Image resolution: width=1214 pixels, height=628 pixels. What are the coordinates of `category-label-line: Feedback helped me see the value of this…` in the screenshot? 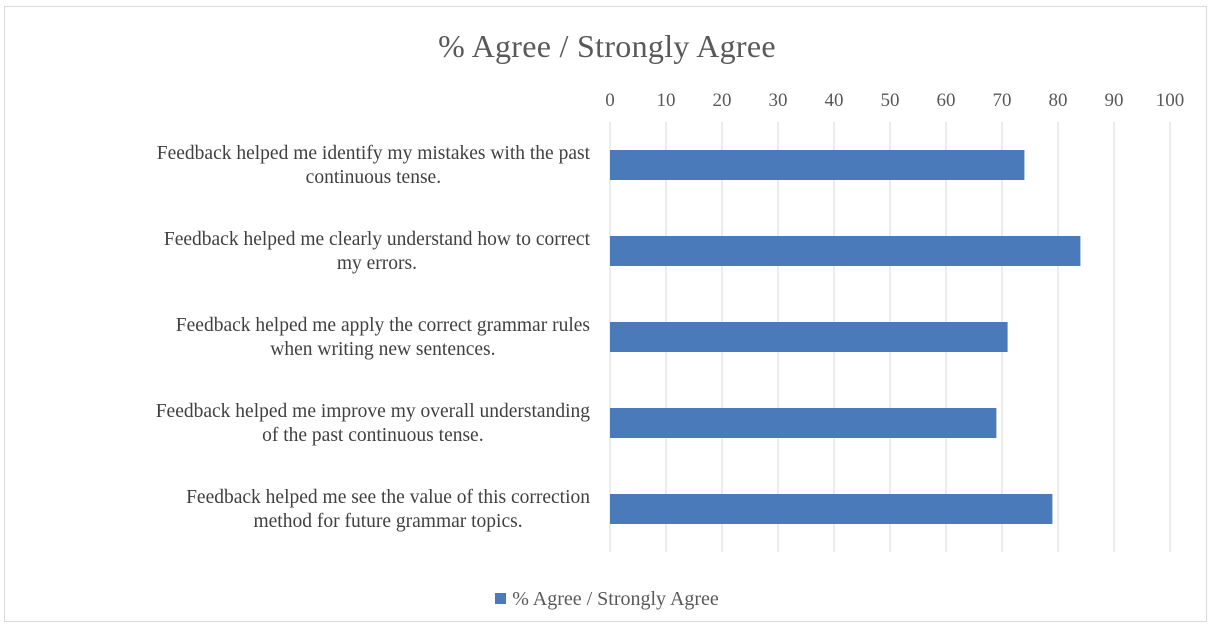 It's located at (388, 497).